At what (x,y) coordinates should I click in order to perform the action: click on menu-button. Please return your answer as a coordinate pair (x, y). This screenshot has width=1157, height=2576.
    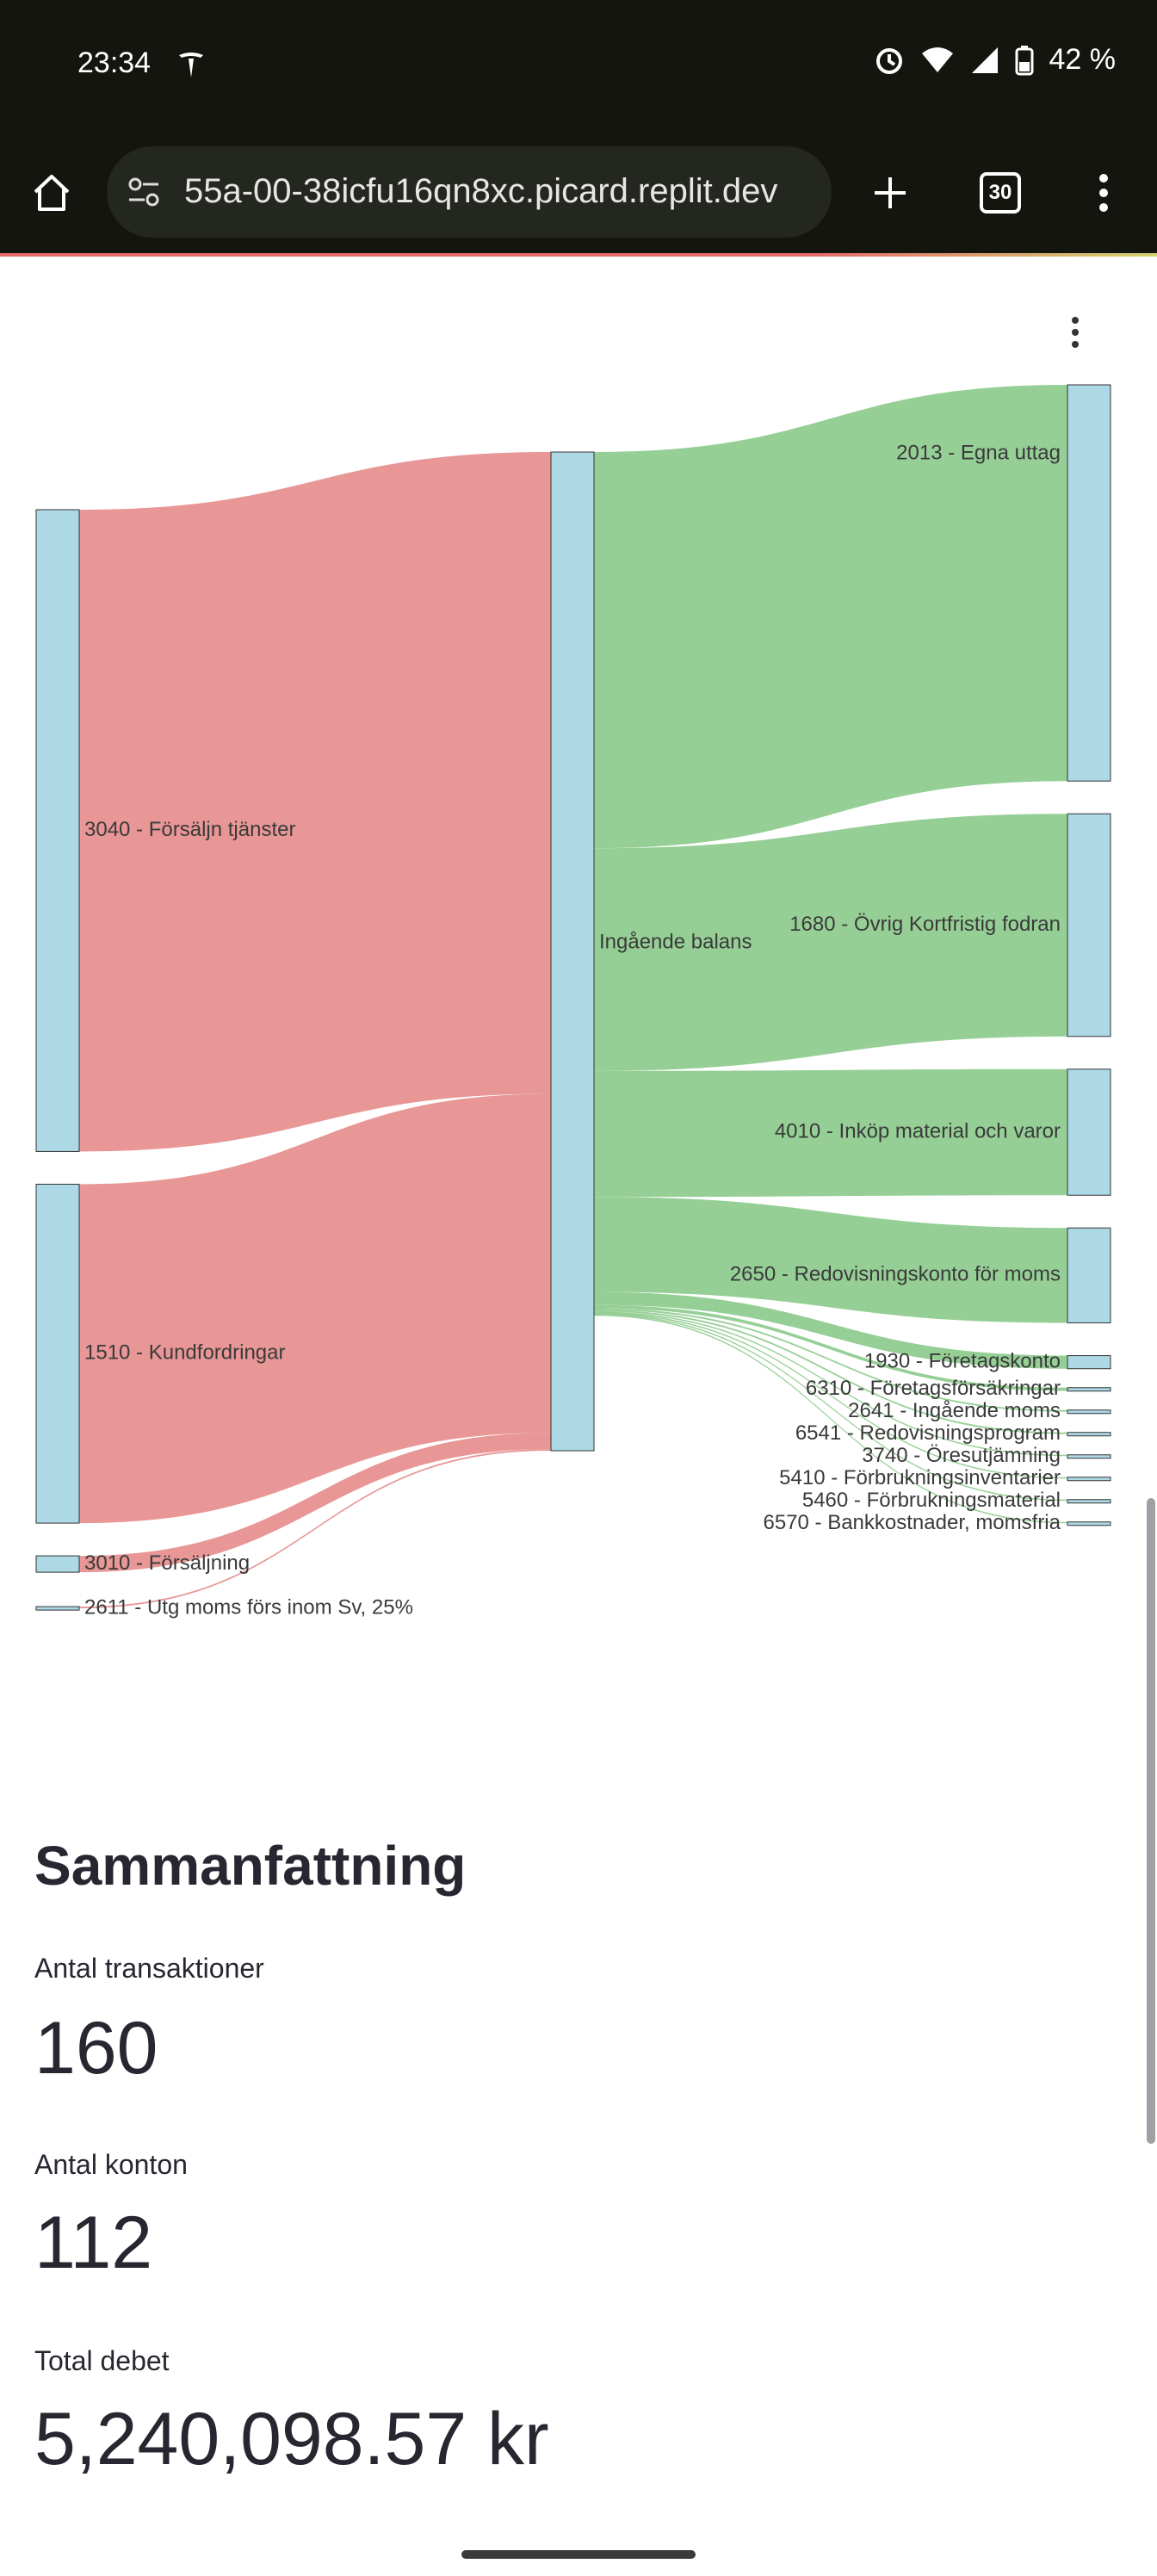
    Looking at the image, I should click on (1103, 193).